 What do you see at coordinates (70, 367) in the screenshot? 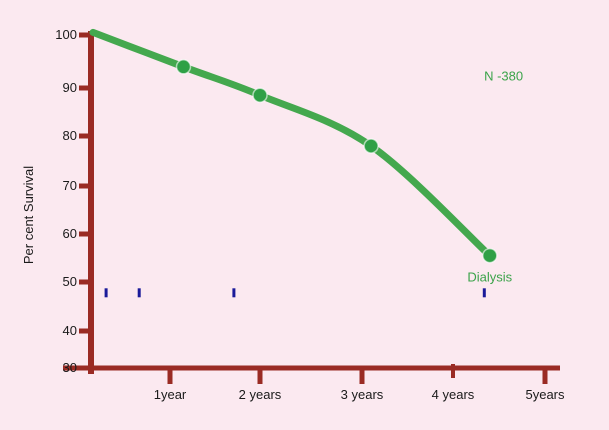
I see `y-tick-label: 30` at bounding box center [70, 367].